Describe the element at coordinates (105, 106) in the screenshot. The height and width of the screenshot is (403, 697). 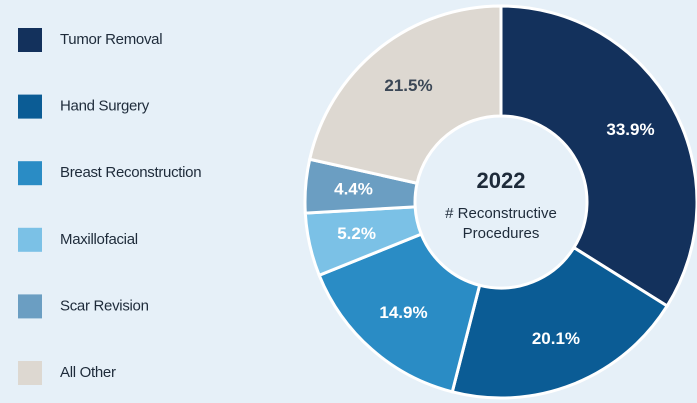
I see `legend-label: Hand Surgery` at that location.